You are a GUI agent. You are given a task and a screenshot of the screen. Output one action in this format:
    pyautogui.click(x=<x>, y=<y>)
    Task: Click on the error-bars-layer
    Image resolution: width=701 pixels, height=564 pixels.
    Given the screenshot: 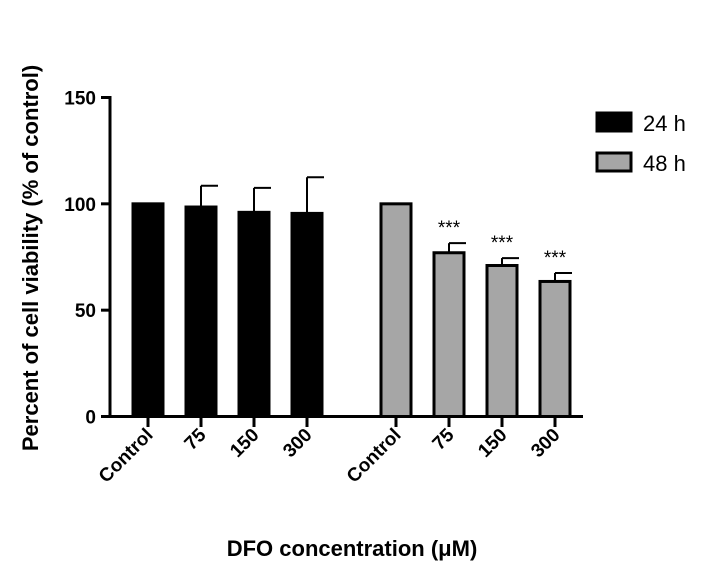 What is the action you would take?
    pyautogui.click(x=386, y=229)
    